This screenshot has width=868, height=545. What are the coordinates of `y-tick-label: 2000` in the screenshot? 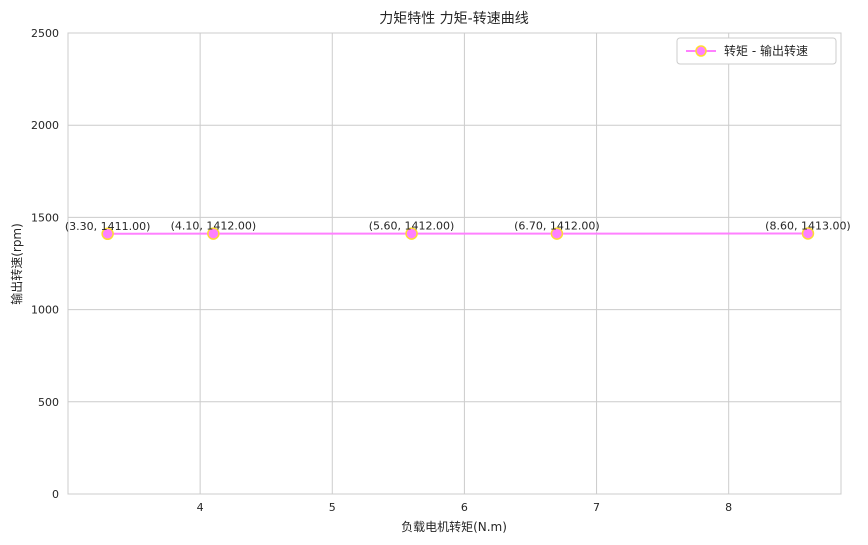 It's located at (45, 125).